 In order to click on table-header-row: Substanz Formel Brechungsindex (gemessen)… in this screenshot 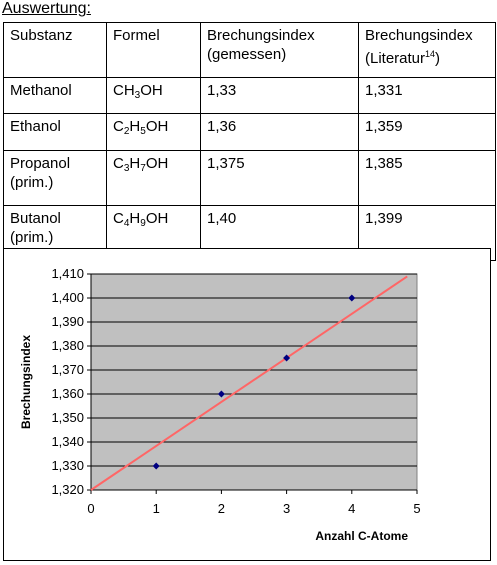, I will do `click(249, 50)`.